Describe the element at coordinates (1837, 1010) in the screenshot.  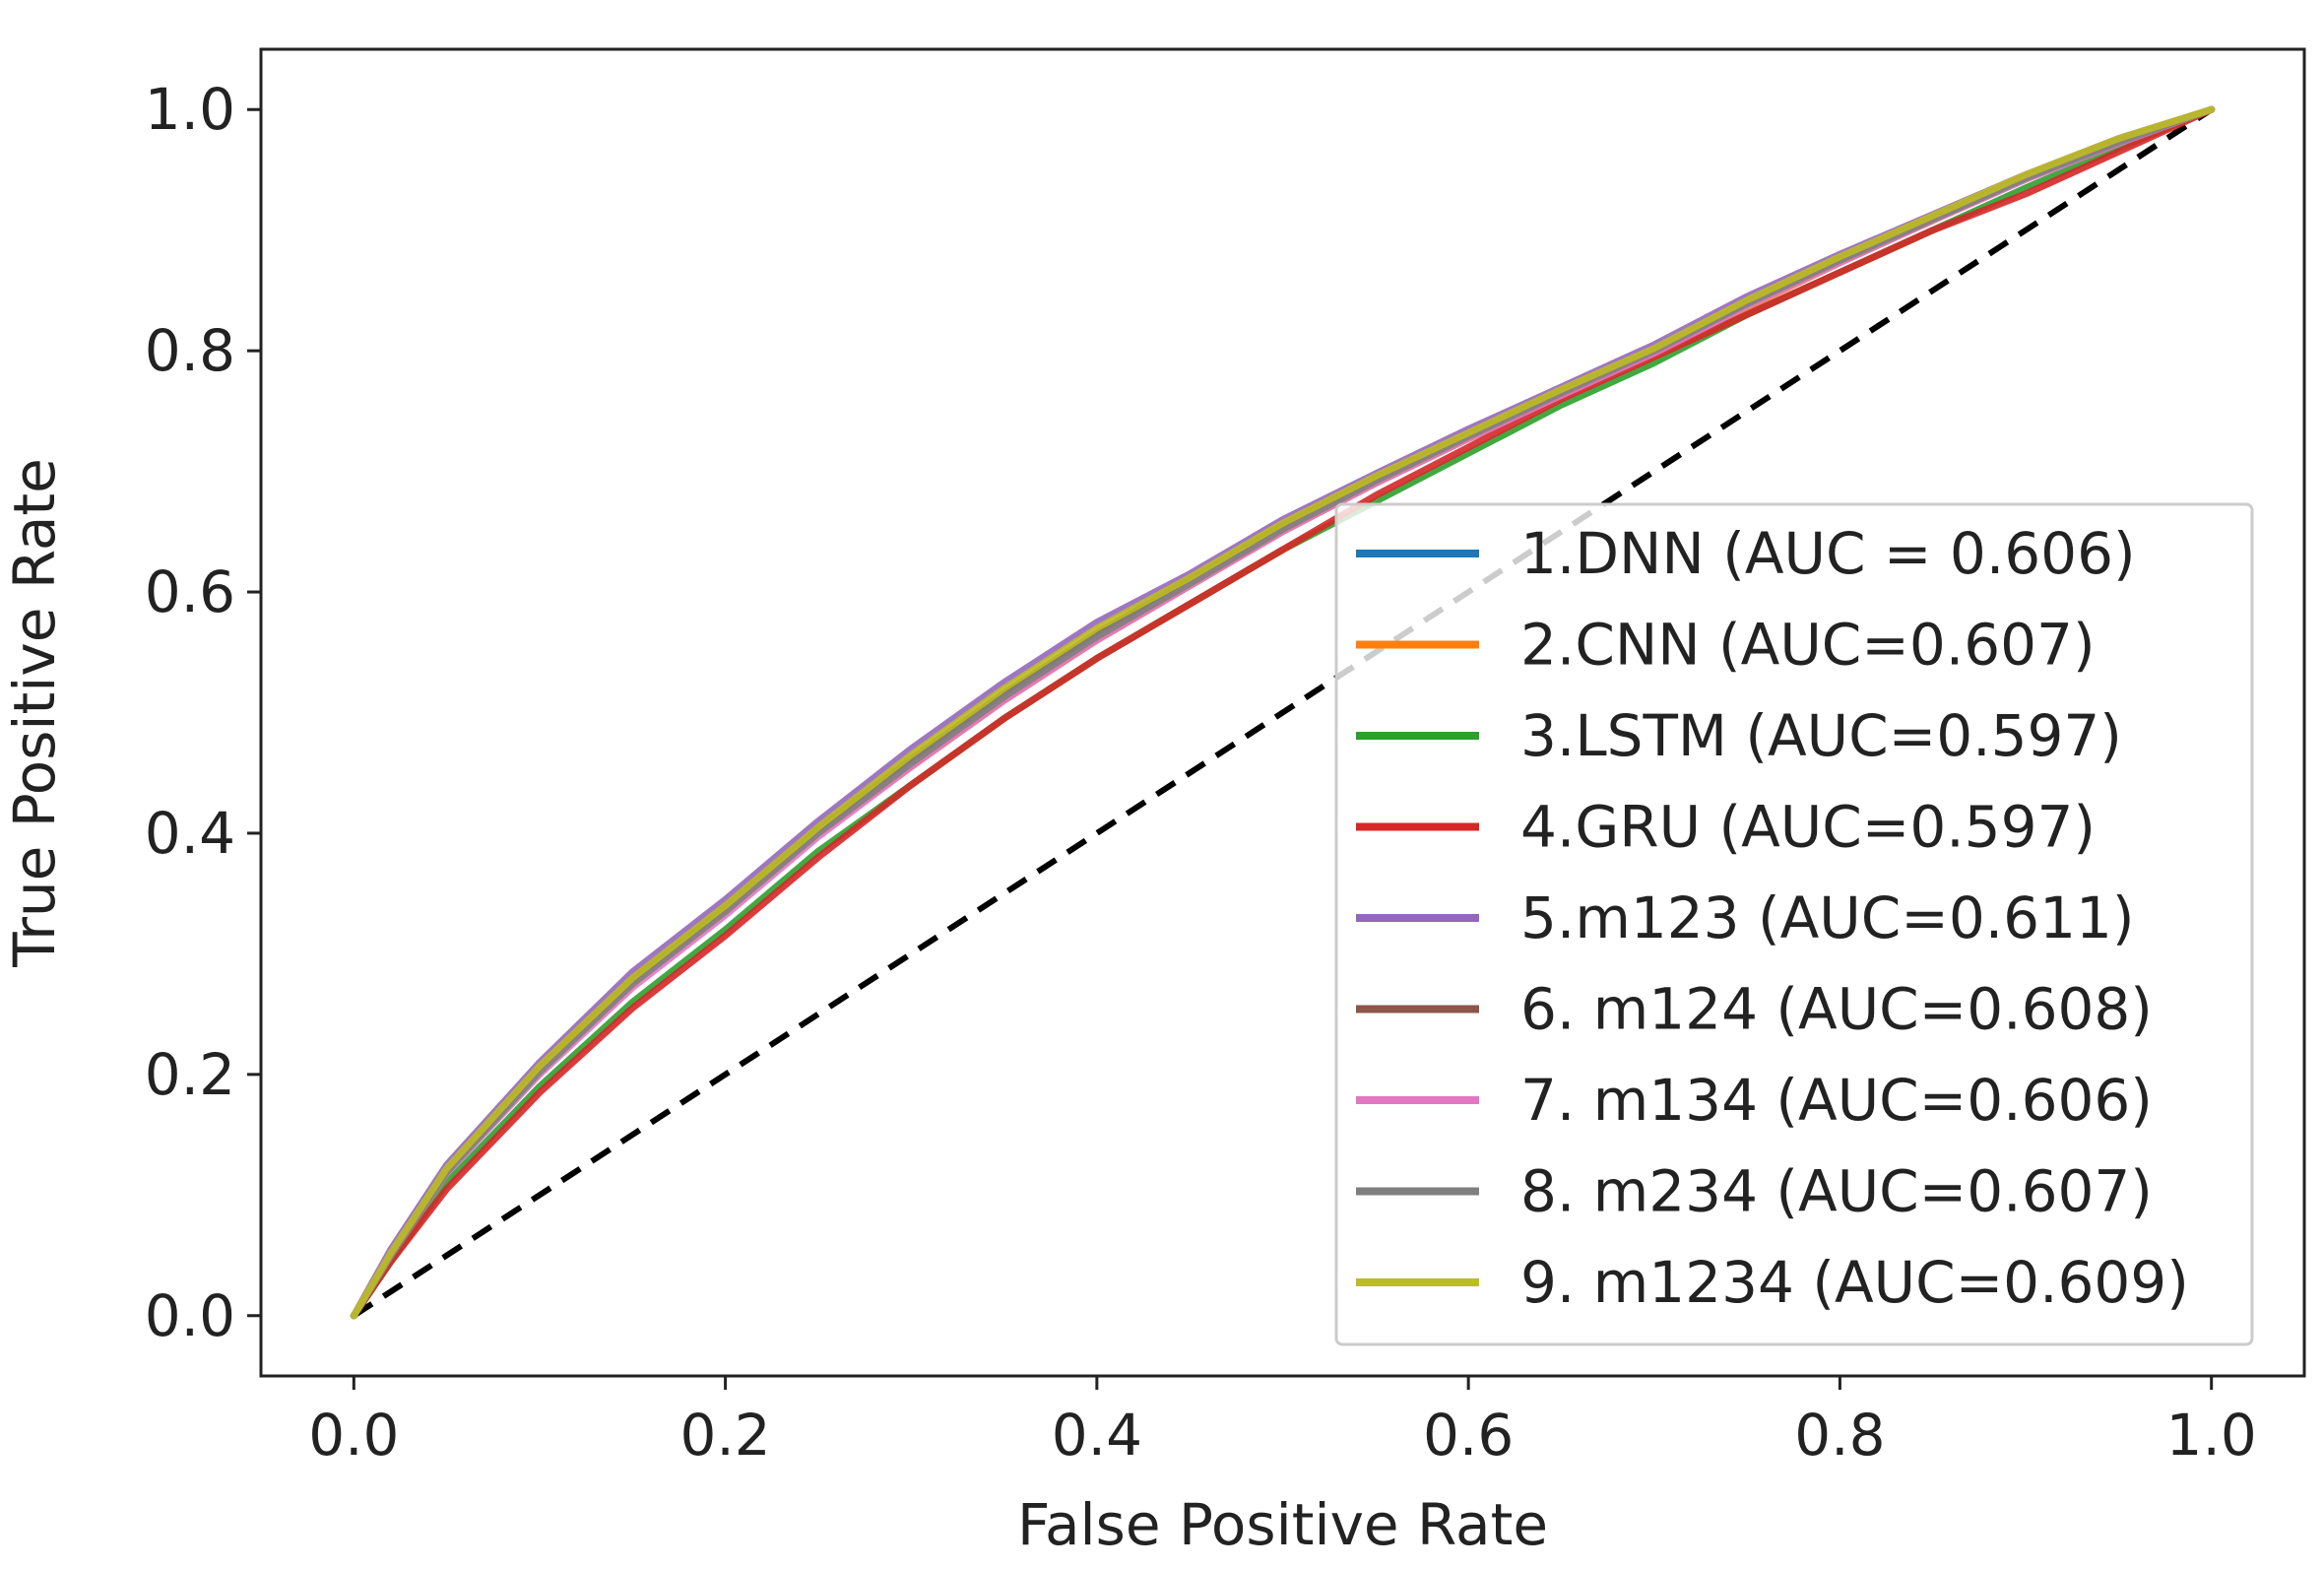
I see `legend-label-6: 6. m124 (AUC=0.608)` at that location.